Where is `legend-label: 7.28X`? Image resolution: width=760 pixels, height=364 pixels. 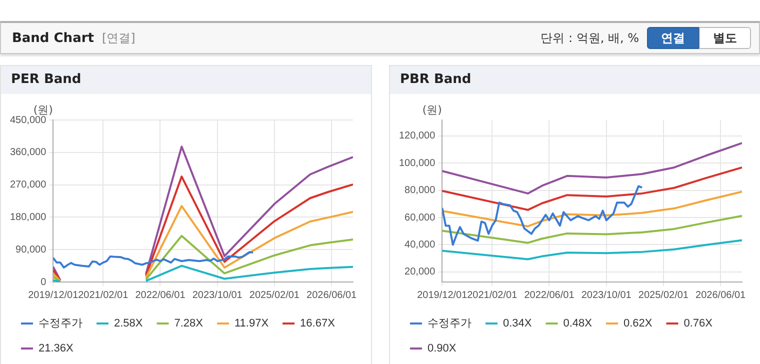
legend-label: 7.28X is located at coordinates (189, 324).